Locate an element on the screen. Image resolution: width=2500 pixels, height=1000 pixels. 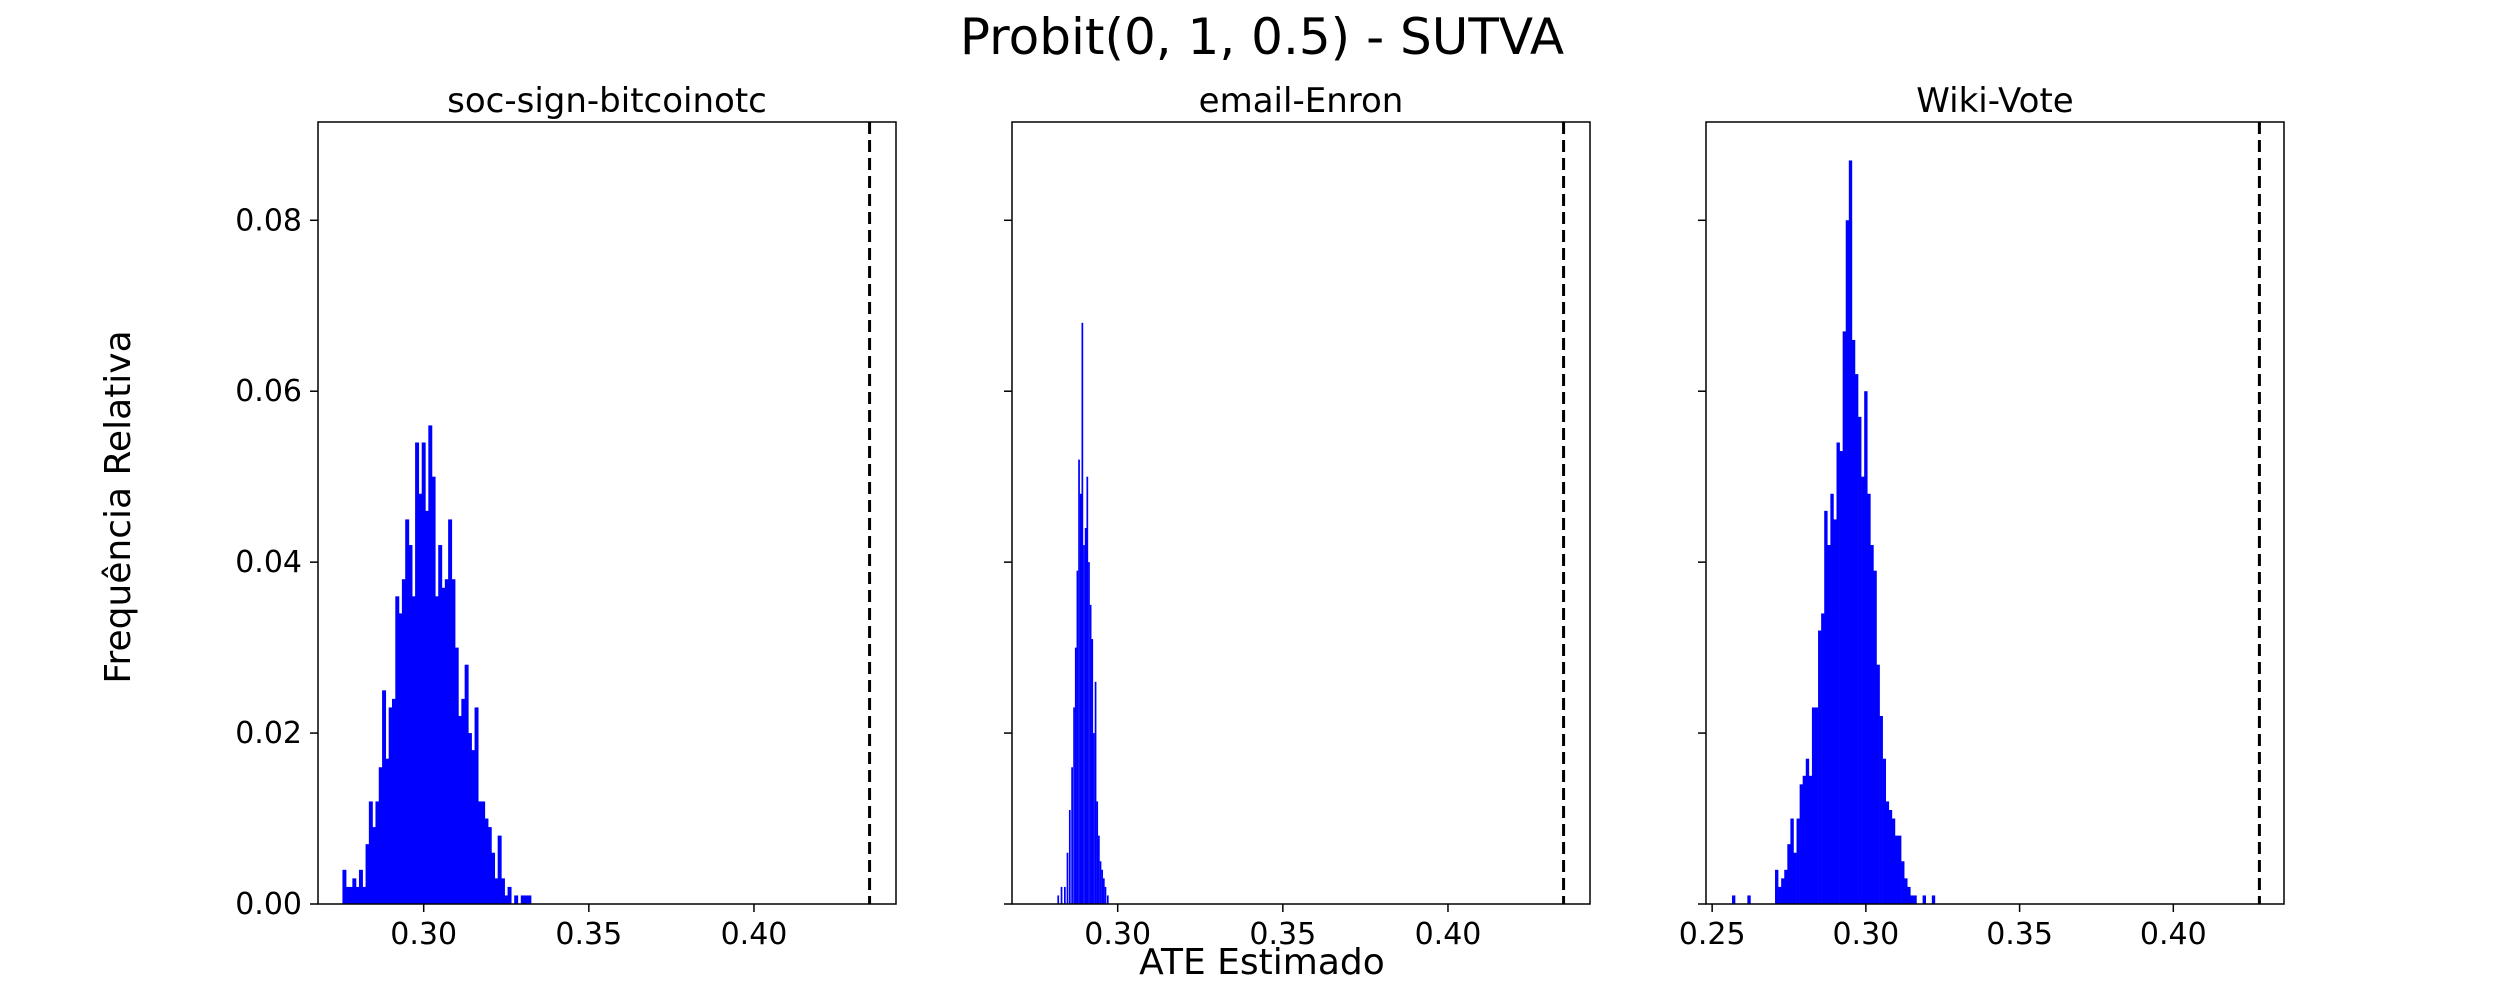
subplot-title: soc-sign-bitcoinotc is located at coordinates (607, 101).